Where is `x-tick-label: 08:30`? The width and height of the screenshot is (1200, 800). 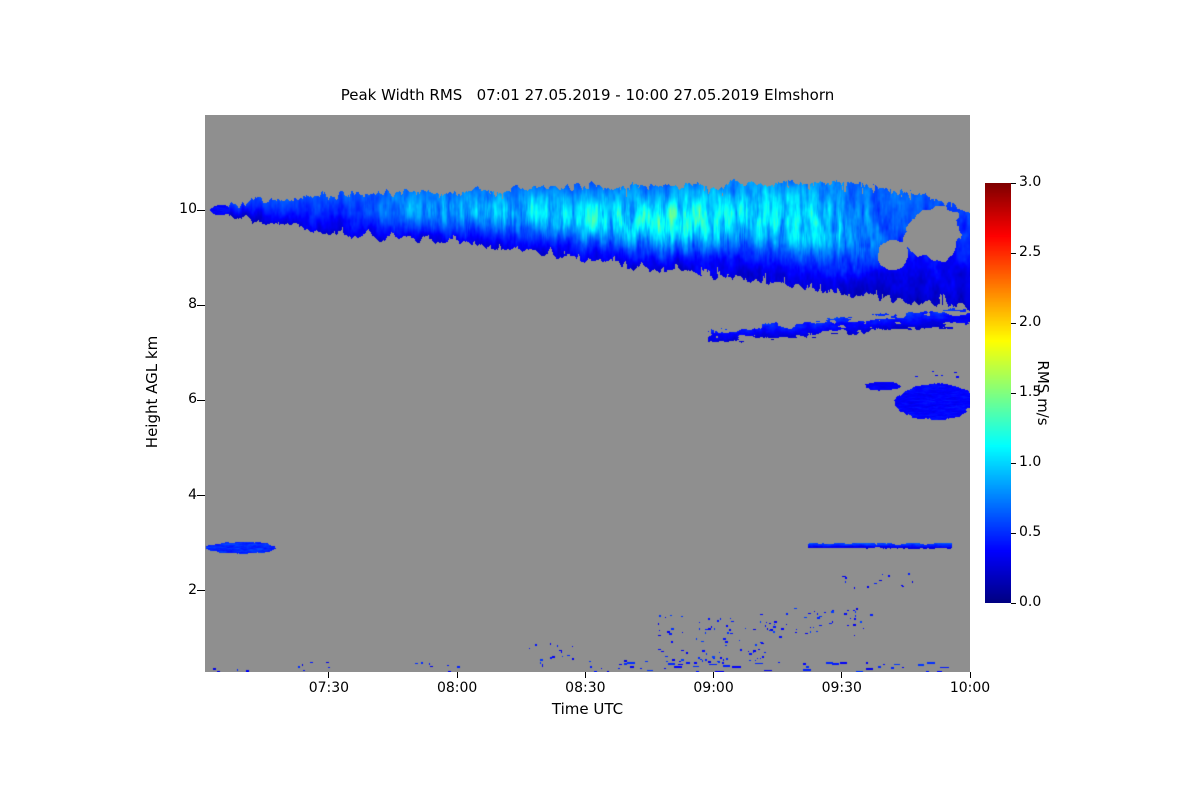 x-tick-label: 08:30 is located at coordinates (585, 688).